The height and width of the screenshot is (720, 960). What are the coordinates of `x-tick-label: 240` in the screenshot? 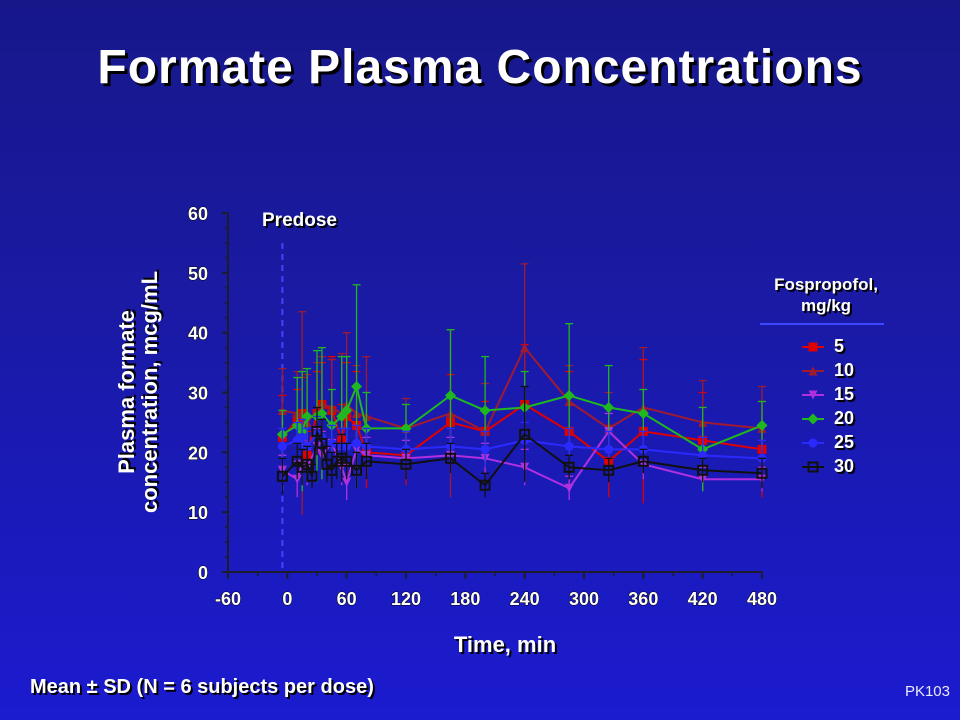 It's located at (525, 599).